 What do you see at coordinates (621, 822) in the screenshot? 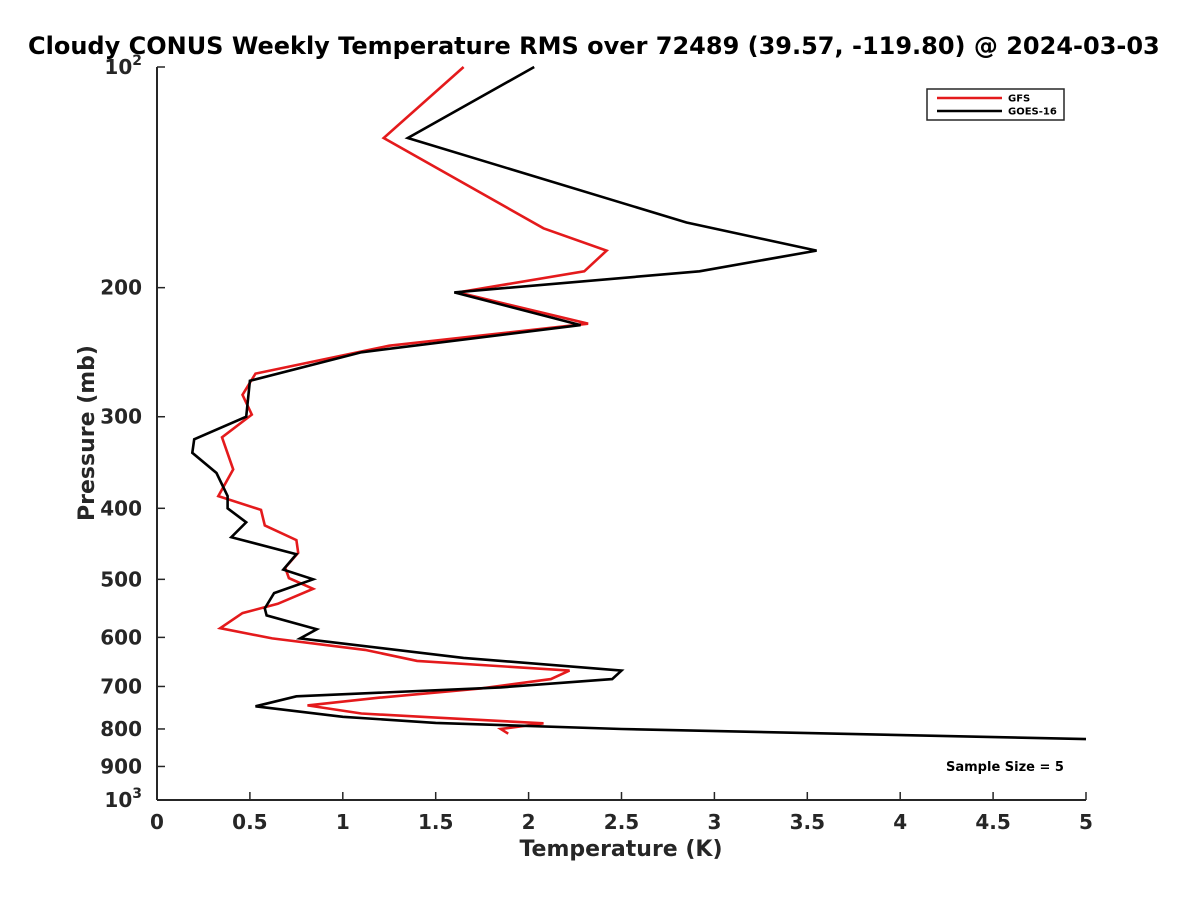
I see `x-tick-label: 2.5` at bounding box center [621, 822].